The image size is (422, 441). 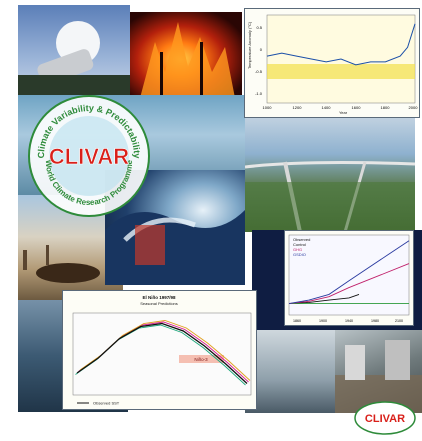 I want to click on carcass-shape, so click(x=68, y=273).